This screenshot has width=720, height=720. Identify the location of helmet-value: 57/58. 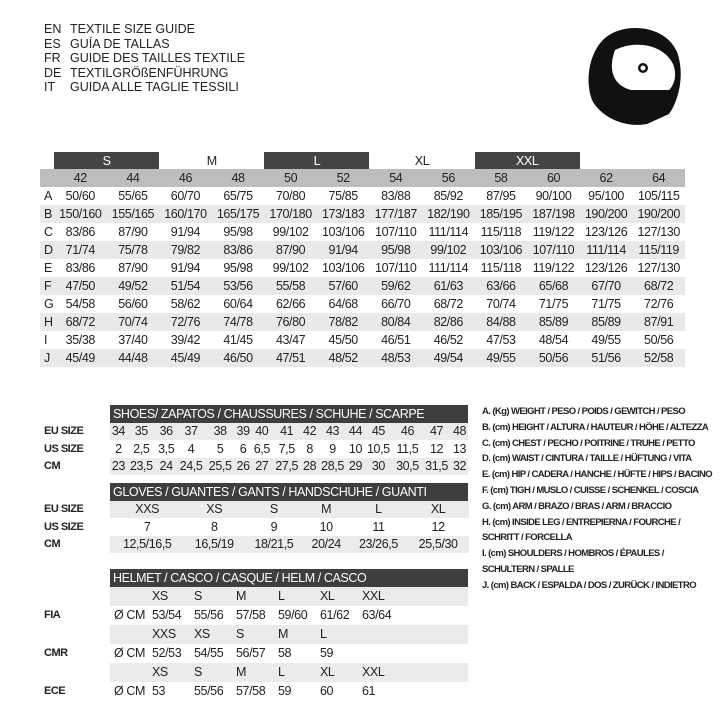
(251, 691).